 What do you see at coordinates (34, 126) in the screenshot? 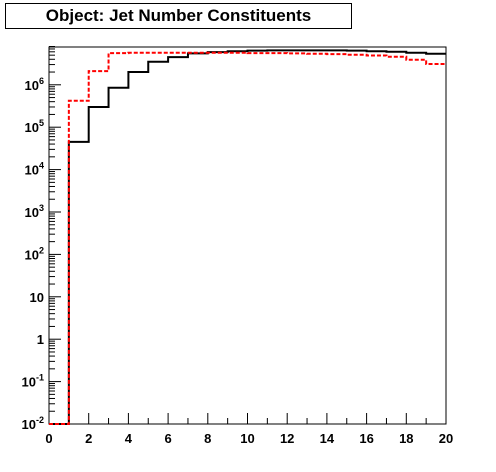
I see `y-tick-label: 10⁵` at bounding box center [34, 126].